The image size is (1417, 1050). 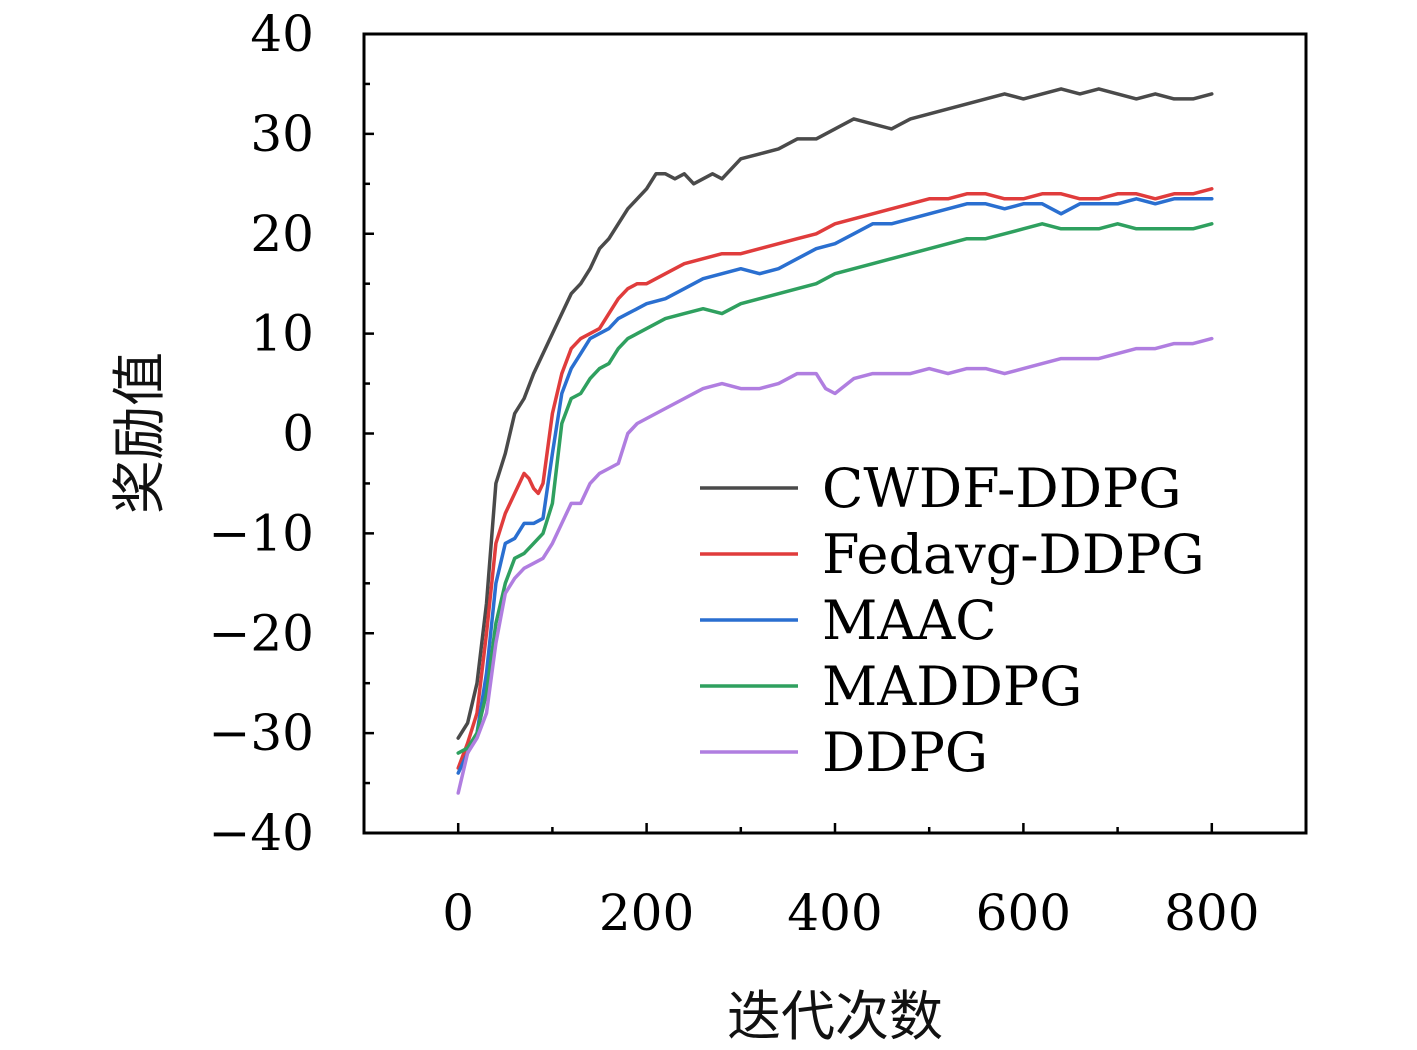 I want to click on x-tick-label: 0, so click(x=458, y=913).